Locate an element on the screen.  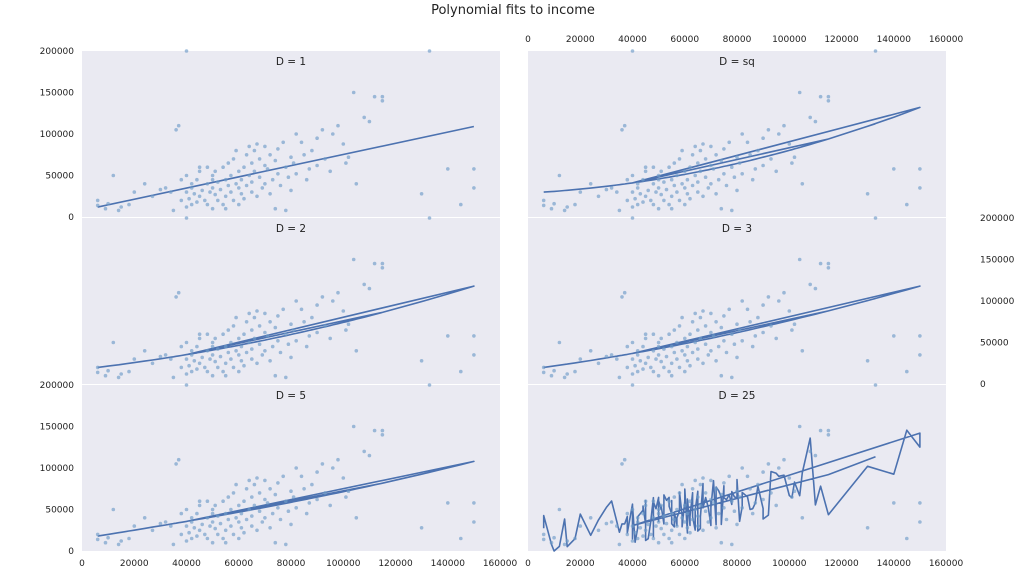
x-tick-label: 140000 is located at coordinates (448, 564).